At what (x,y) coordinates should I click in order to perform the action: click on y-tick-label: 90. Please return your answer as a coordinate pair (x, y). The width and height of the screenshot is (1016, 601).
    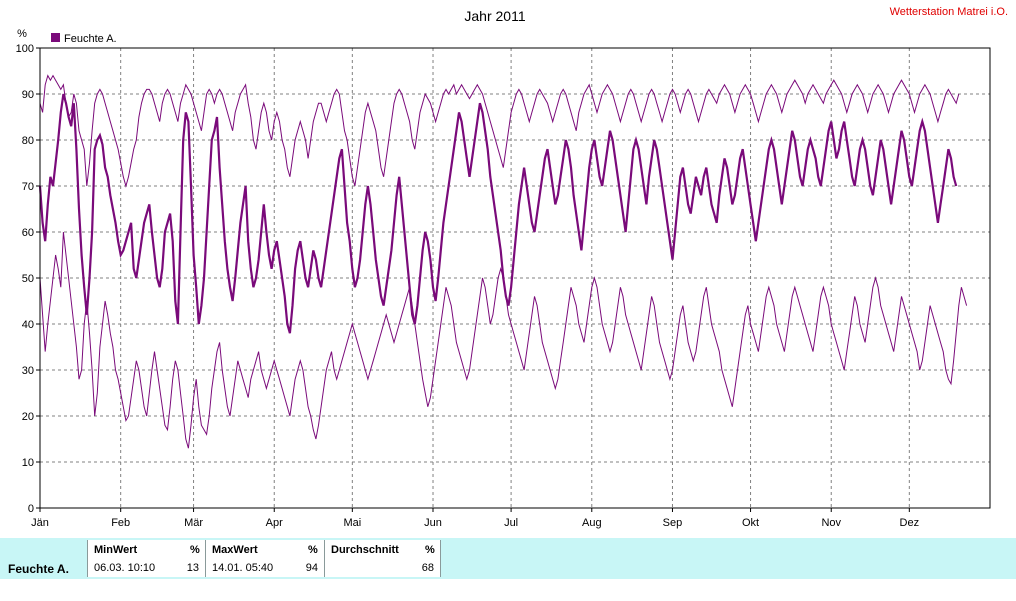
    Looking at the image, I should click on (28, 95).